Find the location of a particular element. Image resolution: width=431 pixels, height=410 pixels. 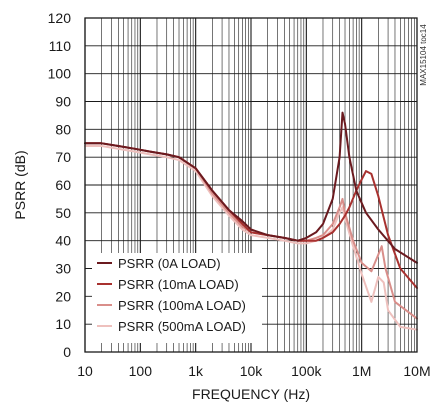

y-axis-title: PSRR (dB) is located at coordinates (20, 184).